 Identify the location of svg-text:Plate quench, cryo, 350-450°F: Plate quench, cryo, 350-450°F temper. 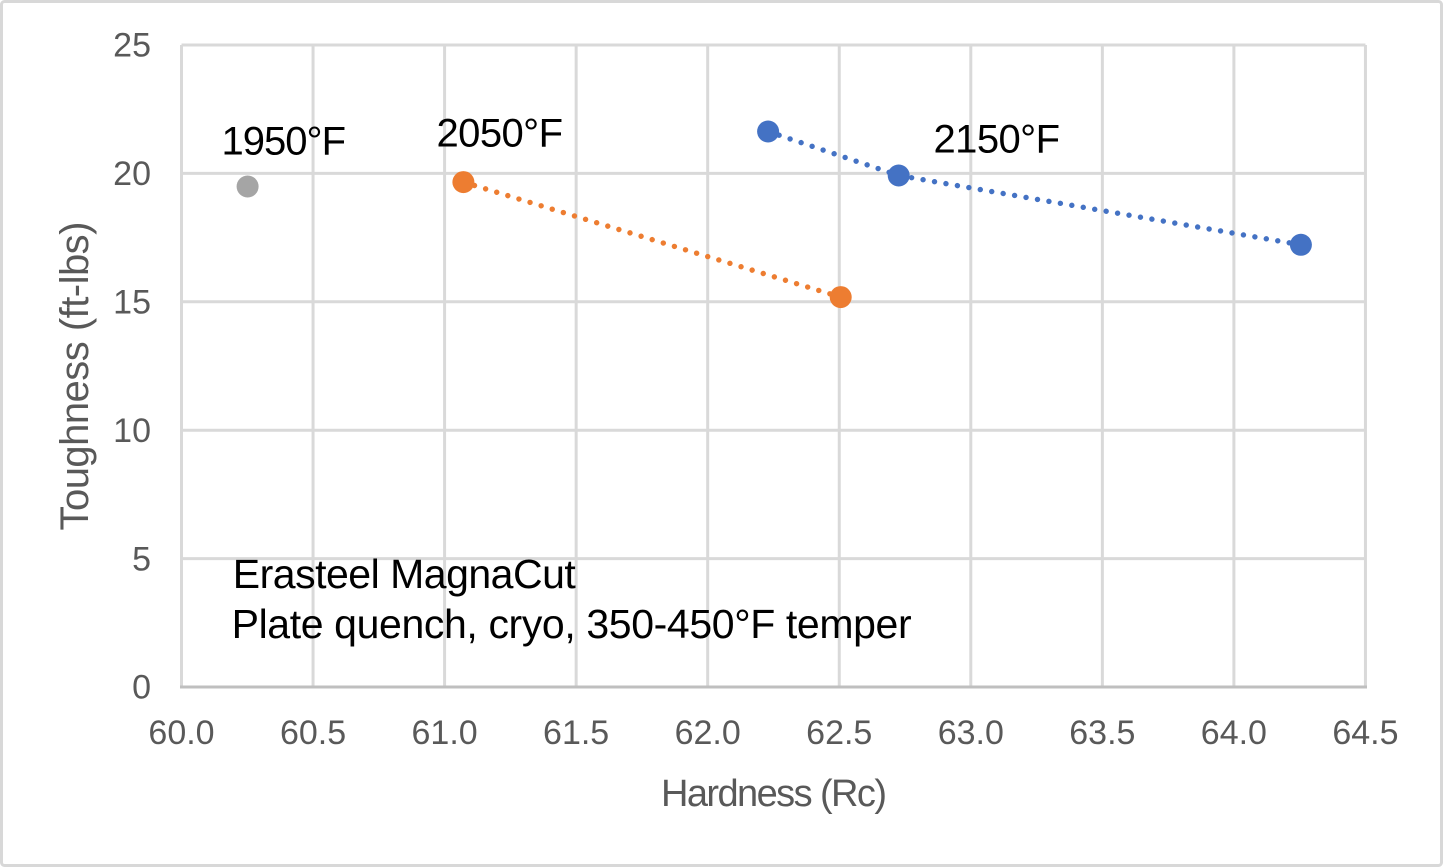
(572, 624).